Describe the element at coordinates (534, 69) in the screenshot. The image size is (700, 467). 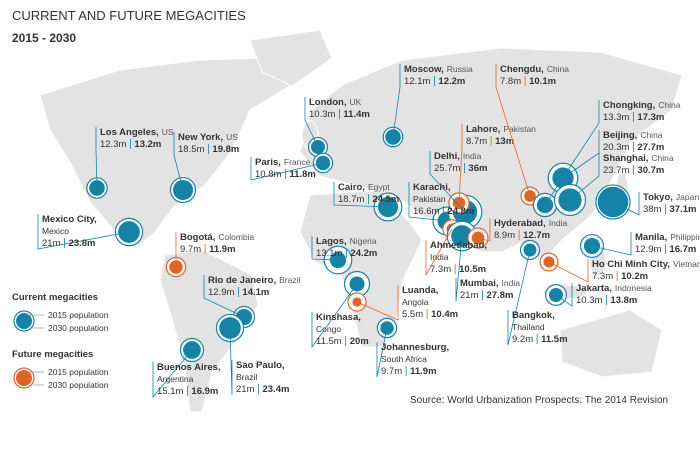
I see `city-name: Chengdu, China` at that location.